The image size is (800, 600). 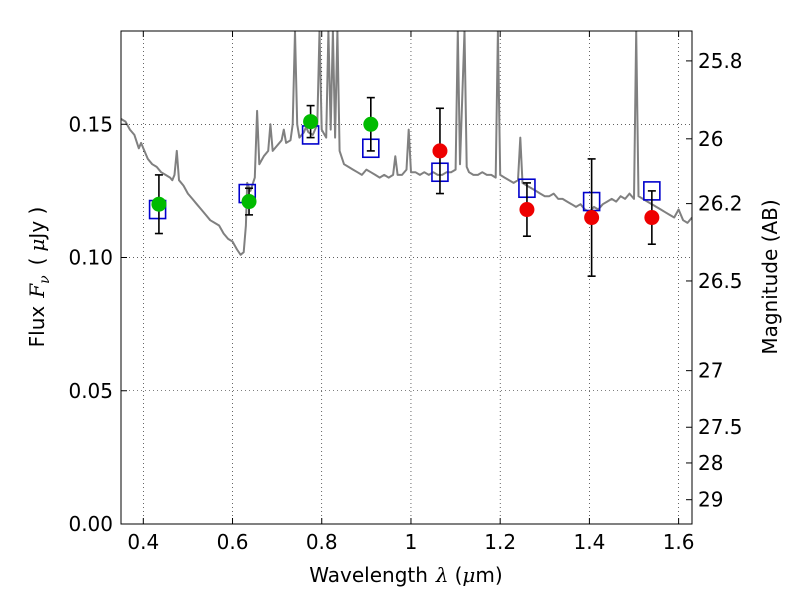 What do you see at coordinates (720, 61) in the screenshot?
I see `y2-tick-label: 25.8` at bounding box center [720, 61].